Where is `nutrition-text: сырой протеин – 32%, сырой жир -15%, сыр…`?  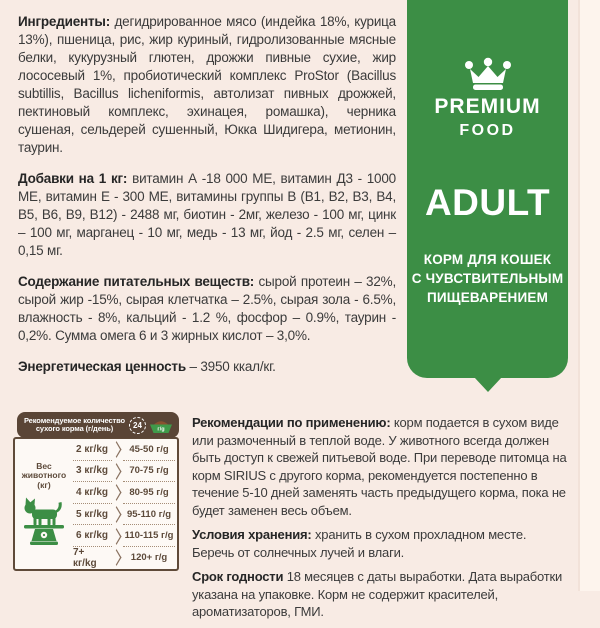
nutrition-text: сырой протеин – 32%, сырой жир -15%, сыр… is located at coordinates (207, 308).